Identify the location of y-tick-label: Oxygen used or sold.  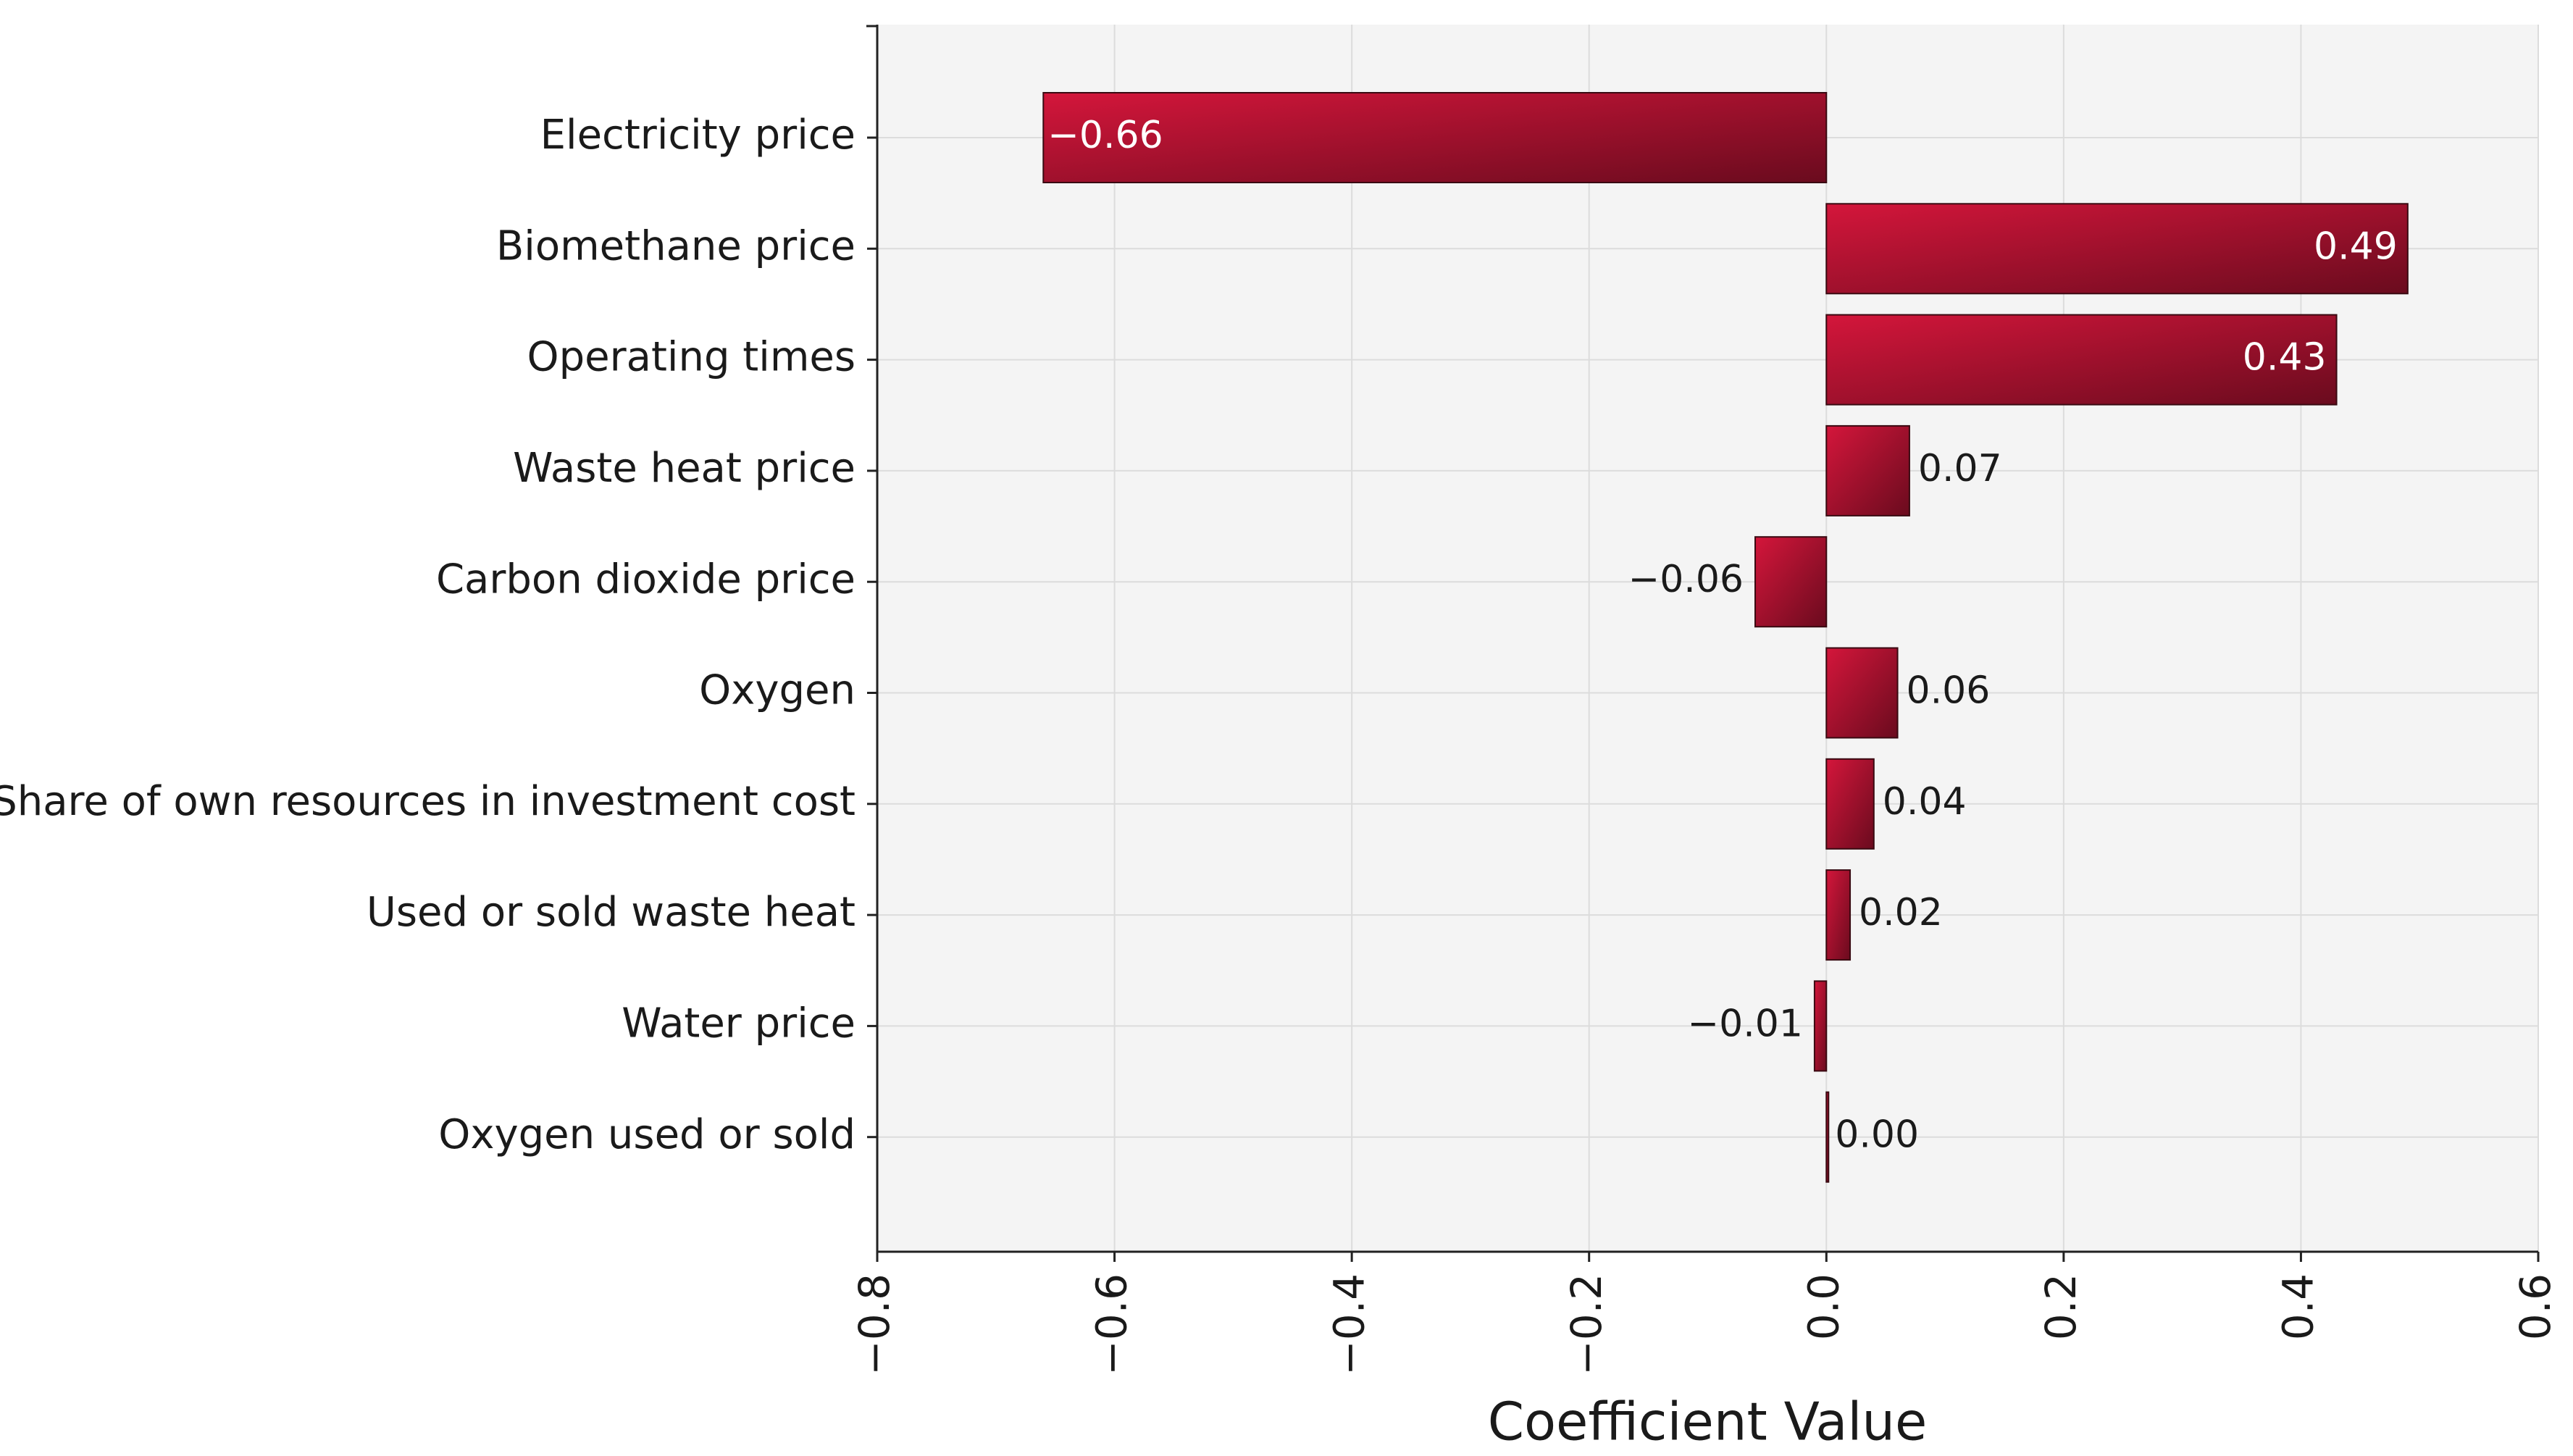
(646, 1134).